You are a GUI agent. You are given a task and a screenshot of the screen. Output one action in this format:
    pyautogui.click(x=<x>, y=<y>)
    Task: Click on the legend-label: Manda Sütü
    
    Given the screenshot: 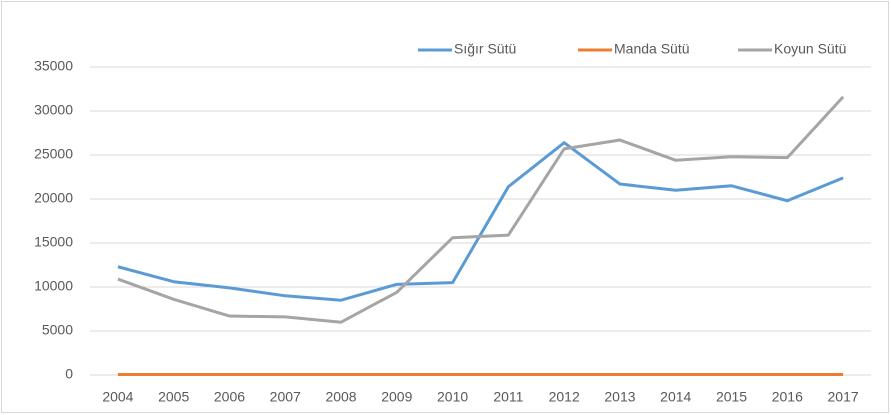 What is the action you would take?
    pyautogui.click(x=652, y=49)
    